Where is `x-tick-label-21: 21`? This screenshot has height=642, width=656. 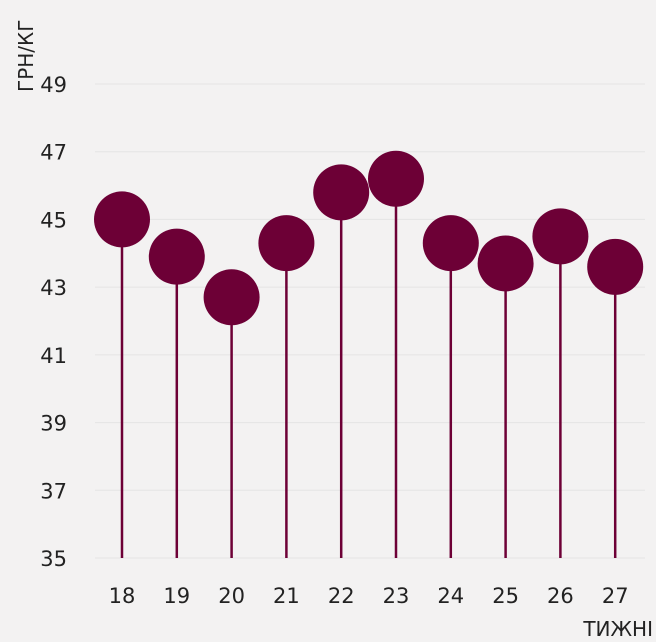
x-tick-label-21: 21 is located at coordinates (286, 596).